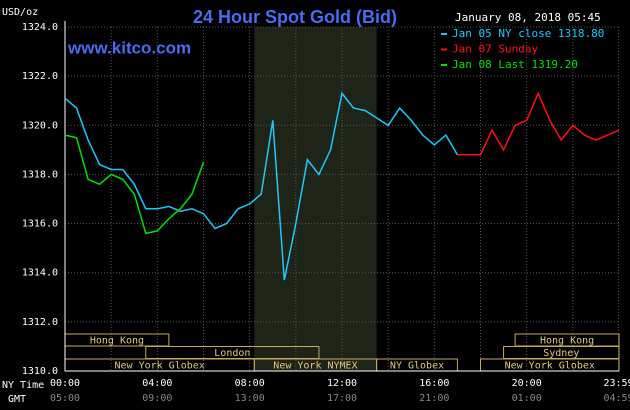 The width and height of the screenshot is (630, 410). What do you see at coordinates (40, 125) in the screenshot?
I see `y-tick-label: 1320.0` at bounding box center [40, 125].